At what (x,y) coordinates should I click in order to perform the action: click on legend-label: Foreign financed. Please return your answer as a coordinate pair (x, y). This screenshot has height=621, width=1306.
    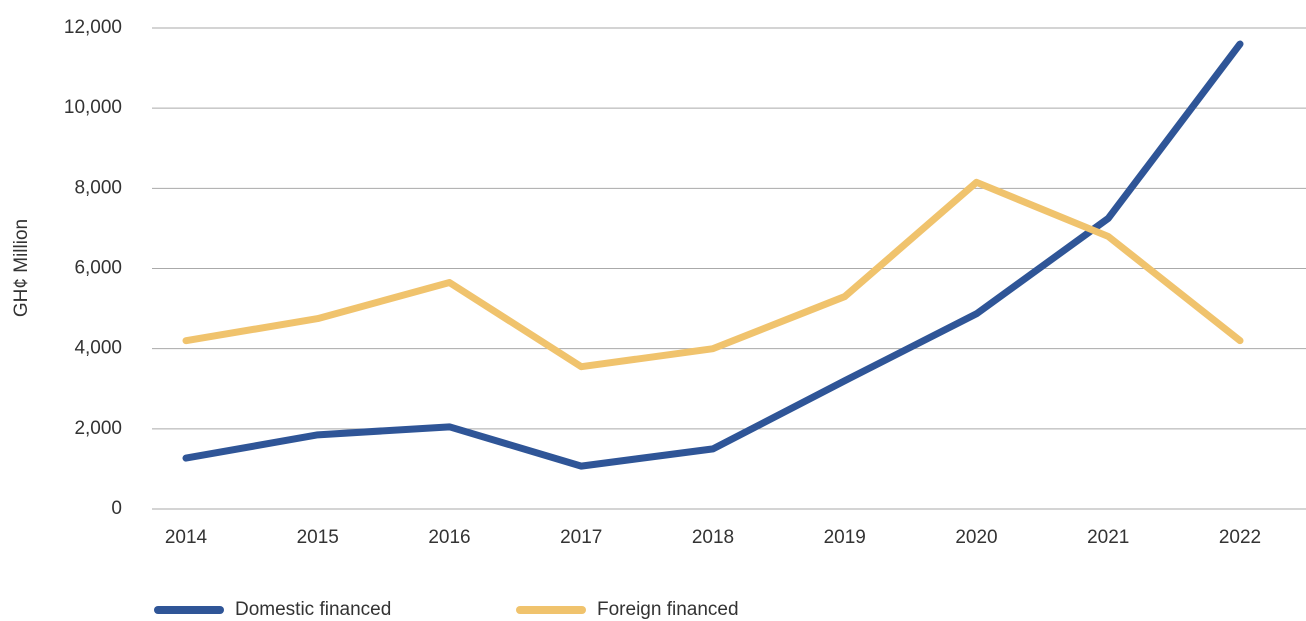
    Looking at the image, I should click on (668, 609).